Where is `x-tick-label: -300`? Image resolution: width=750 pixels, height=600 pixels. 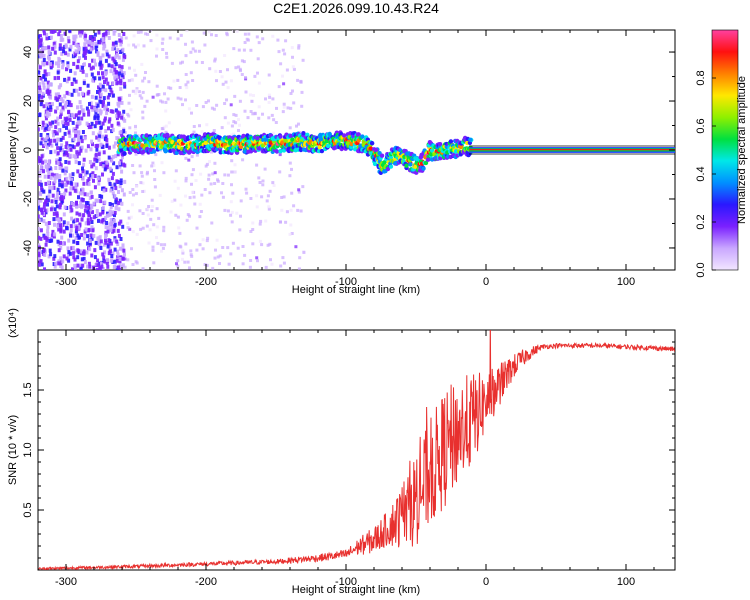
x-tick-label: -300 is located at coordinates (66, 282).